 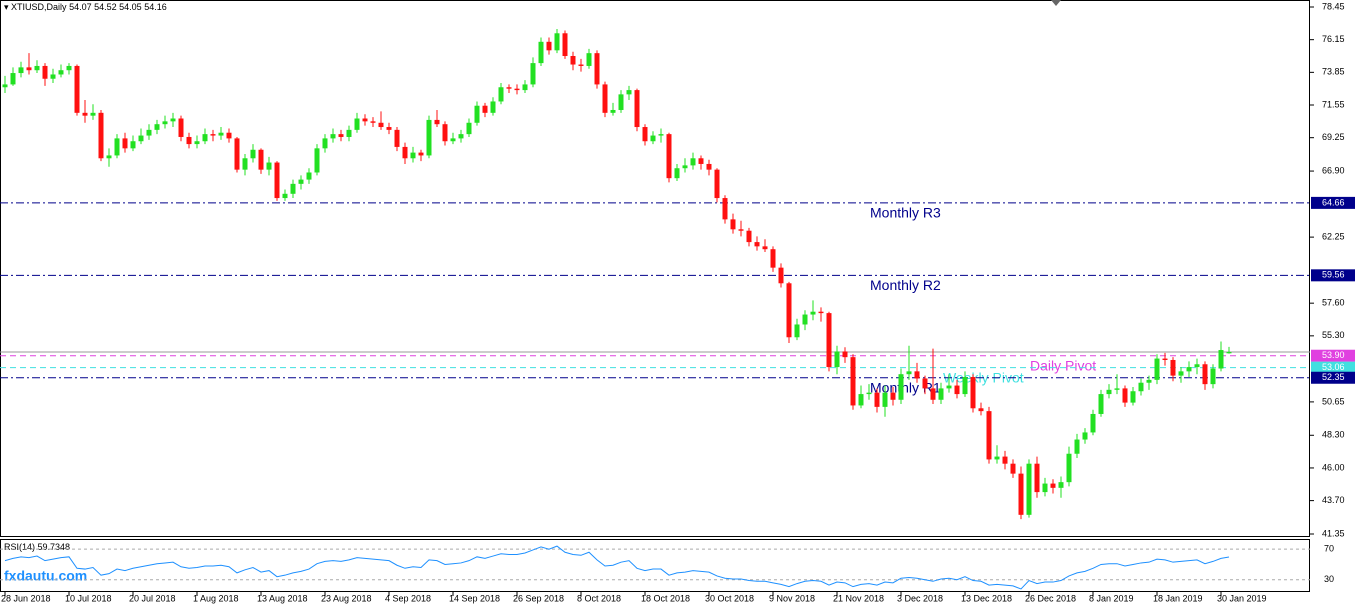 I want to click on y-tick-label: 43.70, so click(x=1333, y=500).